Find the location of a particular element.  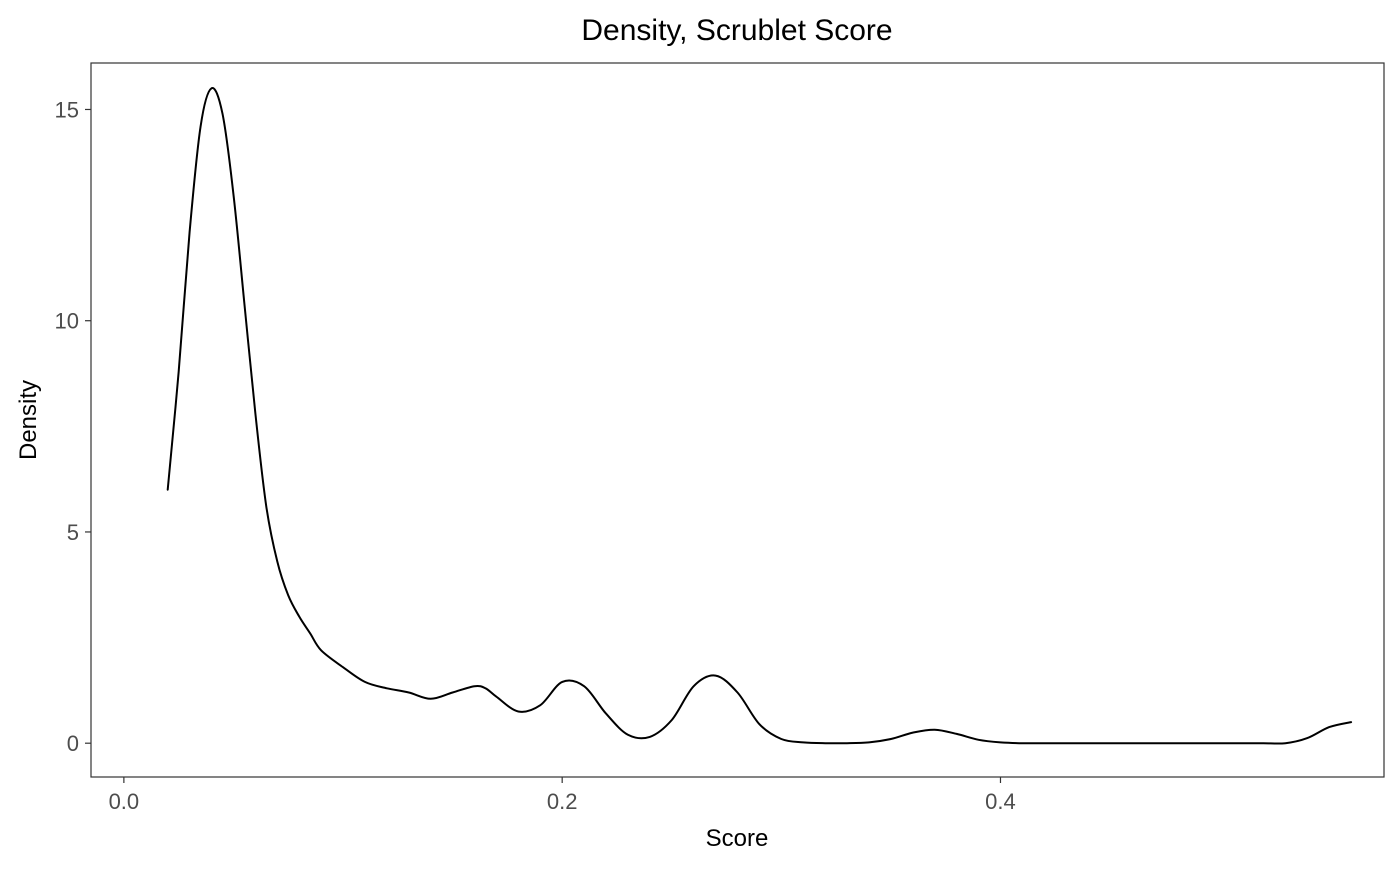

y-tick-label: 5 is located at coordinates (73, 532).